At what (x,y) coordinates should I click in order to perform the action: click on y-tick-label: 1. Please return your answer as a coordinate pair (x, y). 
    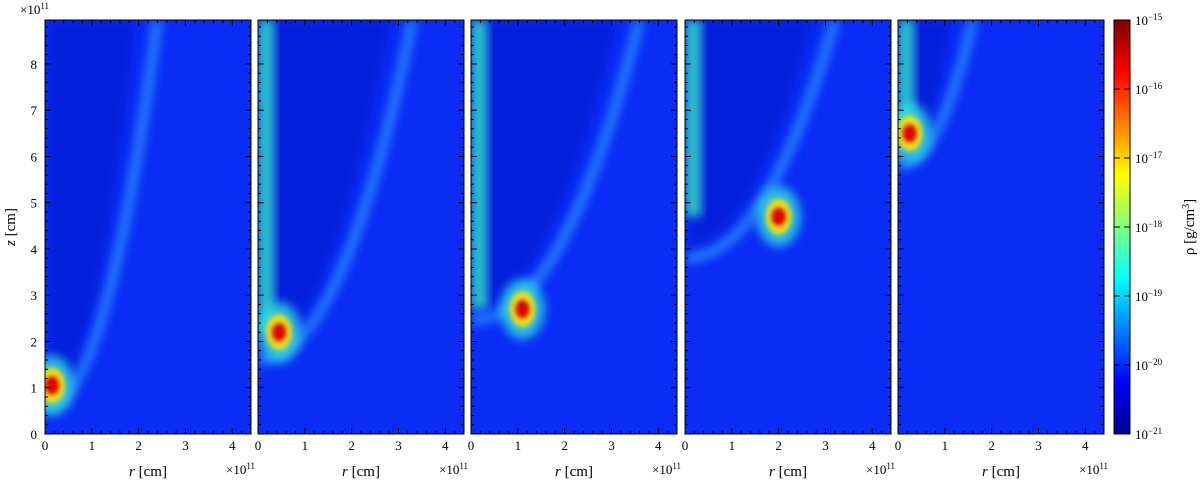
    Looking at the image, I should click on (34, 388).